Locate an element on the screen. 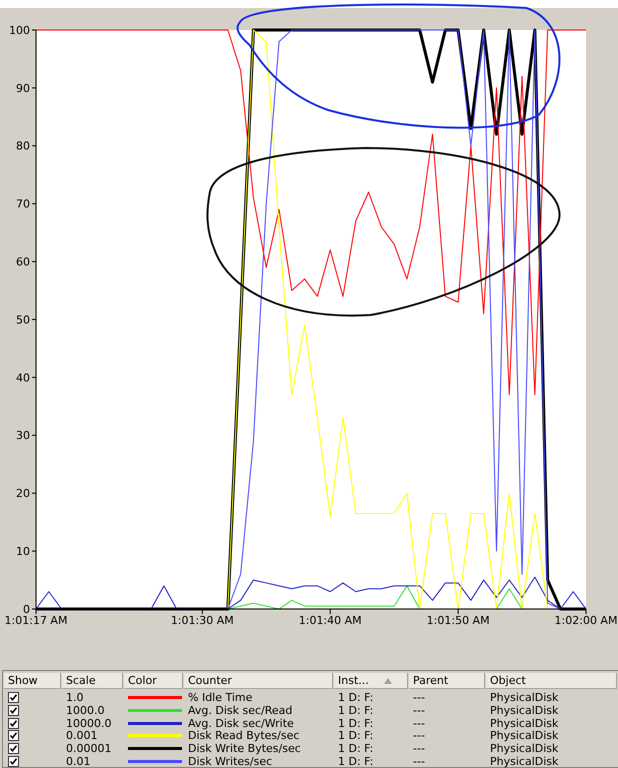 Image resolution: width=618 pixels, height=768 pixels. y-tick-label: 100 is located at coordinates (19, 30).